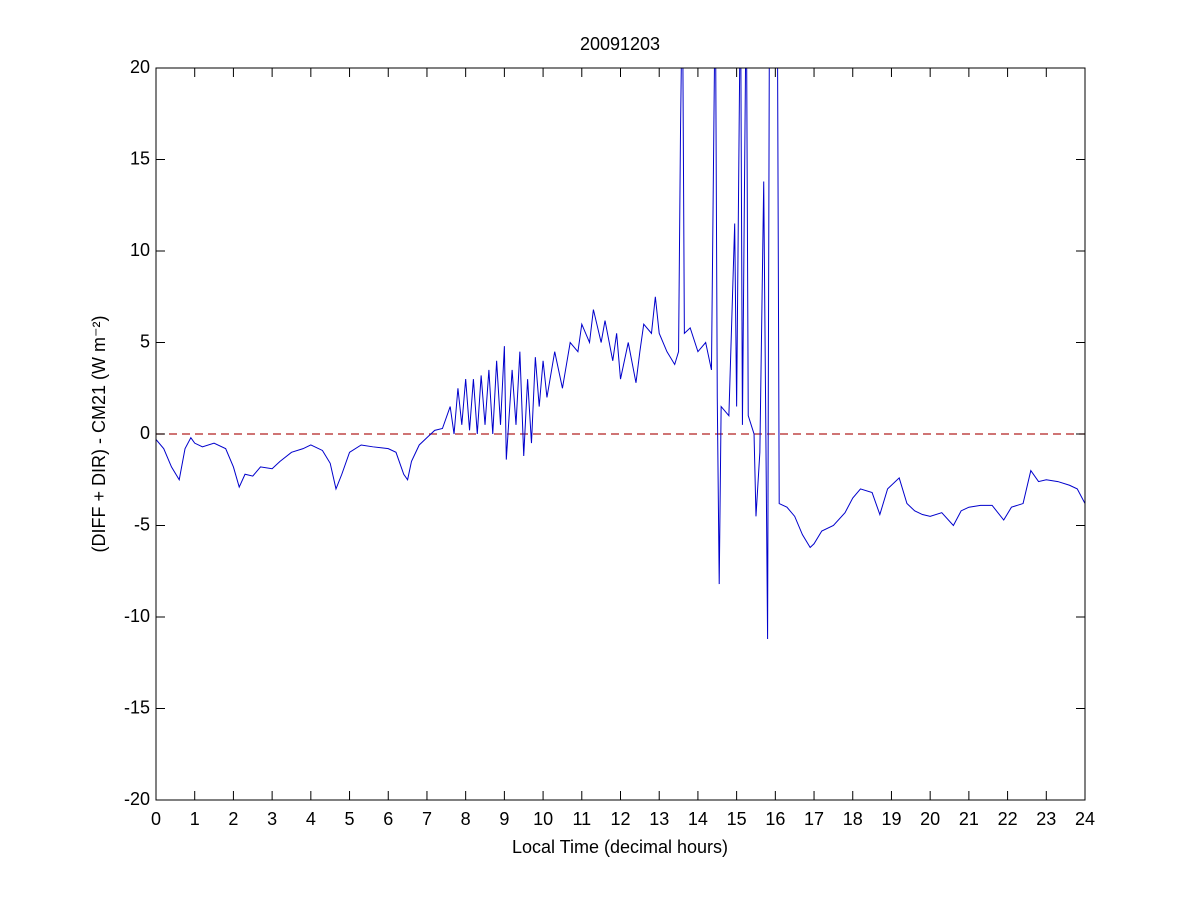  I want to click on x-tick-label: 6, so click(388, 819).